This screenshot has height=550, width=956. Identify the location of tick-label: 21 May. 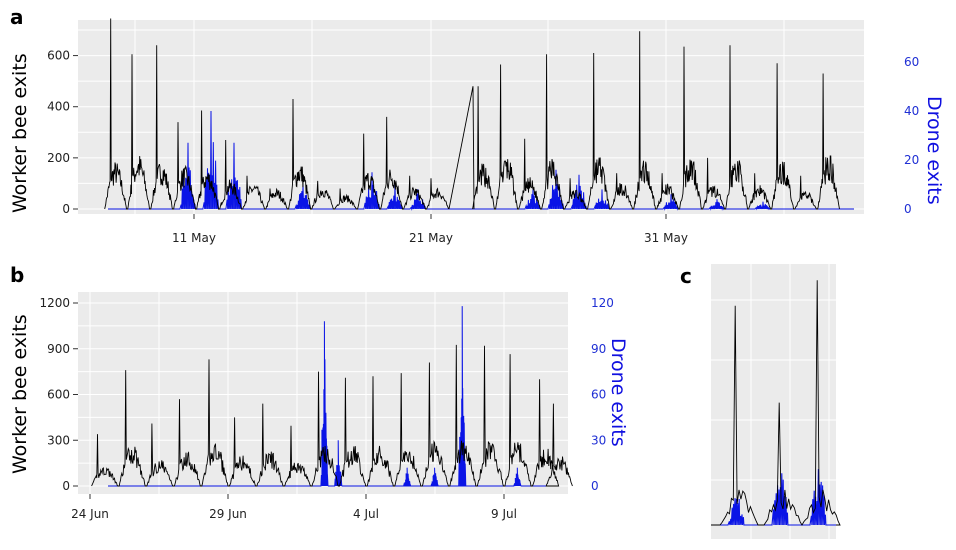
(431, 238).